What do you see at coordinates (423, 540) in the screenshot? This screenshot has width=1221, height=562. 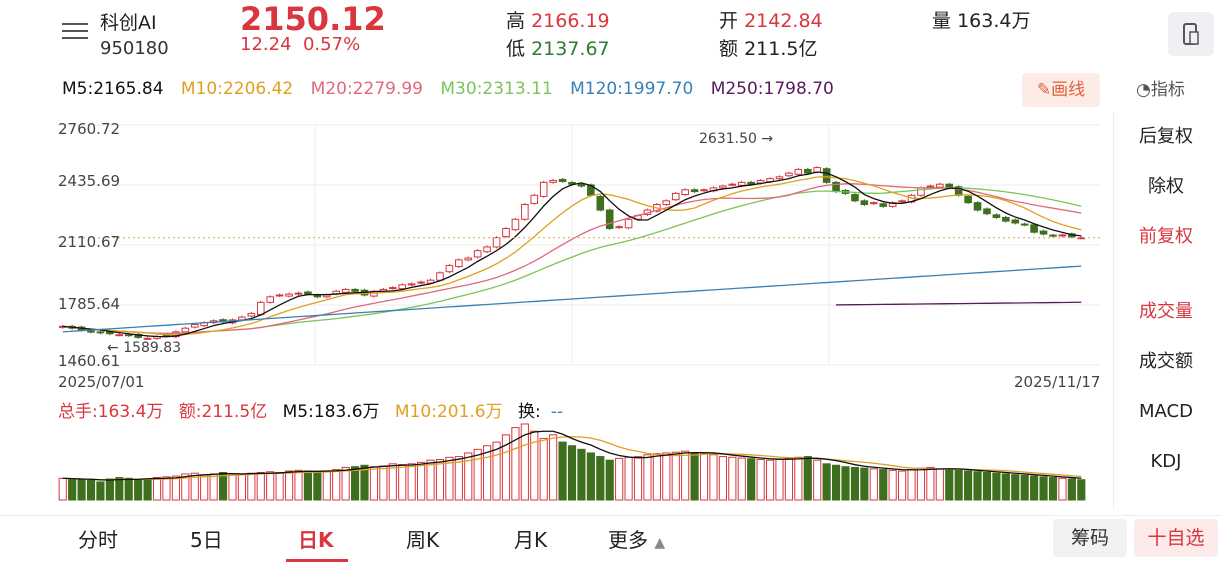 I see `tab-weekly-k: 周K` at bounding box center [423, 540].